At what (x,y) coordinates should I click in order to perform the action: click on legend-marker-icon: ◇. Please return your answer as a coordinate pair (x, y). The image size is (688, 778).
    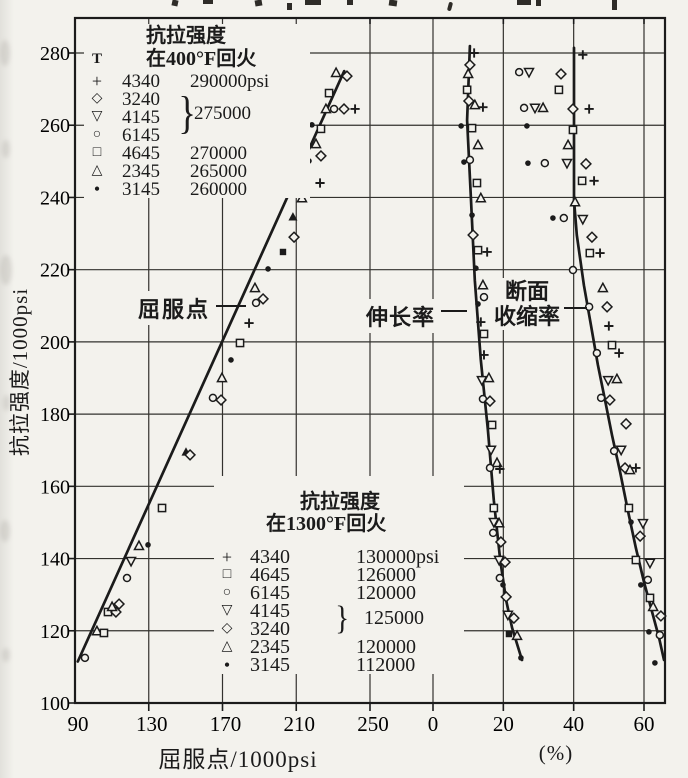
    Looking at the image, I should click on (97, 98).